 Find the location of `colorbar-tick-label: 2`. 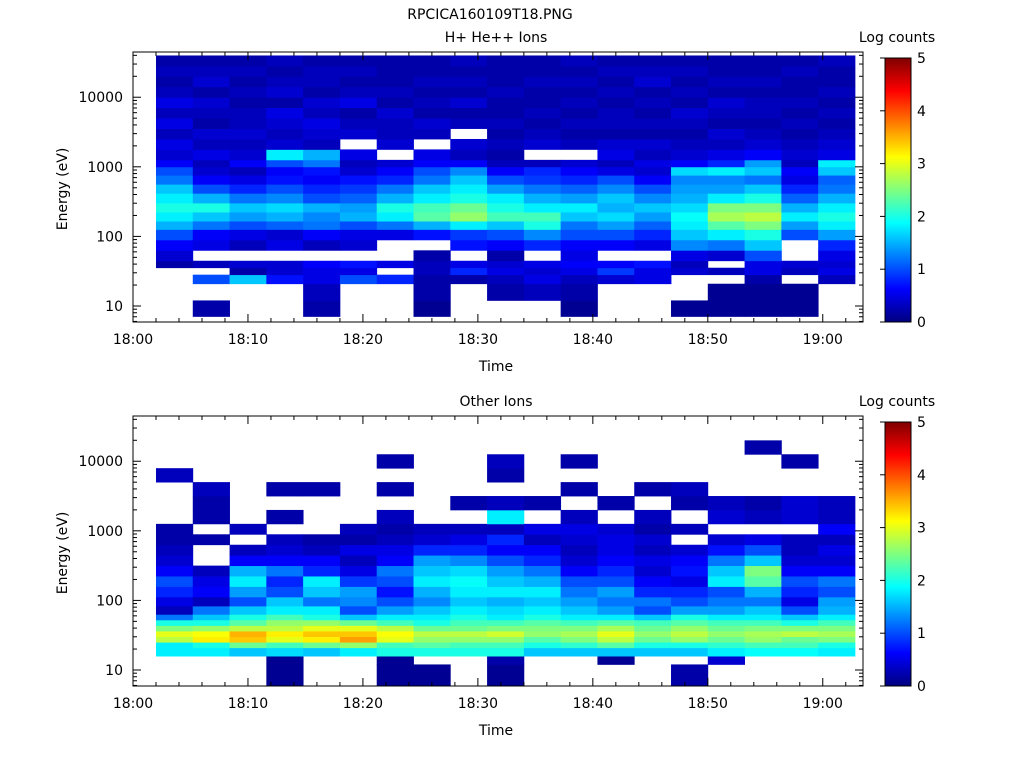

colorbar-tick-label: 2 is located at coordinates (921, 217).